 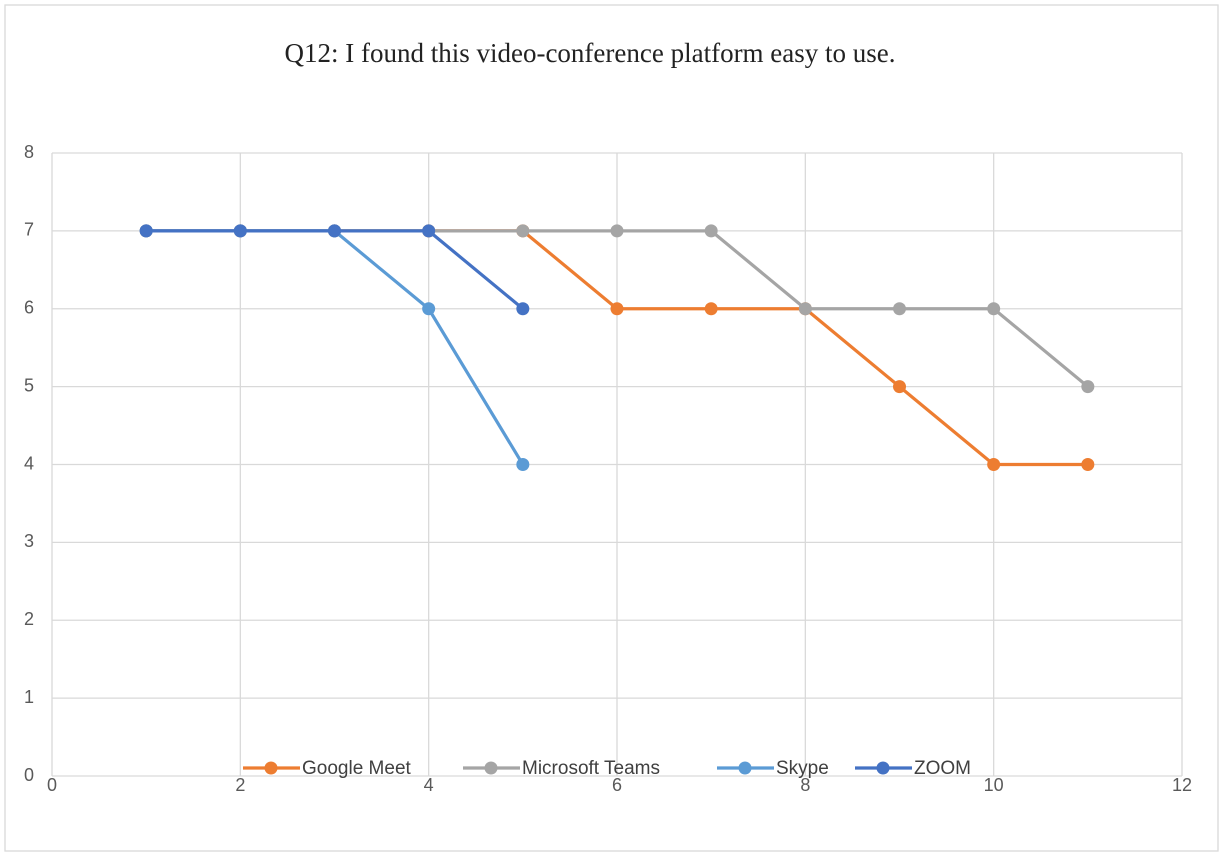 I want to click on y-tick-label: 1, so click(x=29, y=697).